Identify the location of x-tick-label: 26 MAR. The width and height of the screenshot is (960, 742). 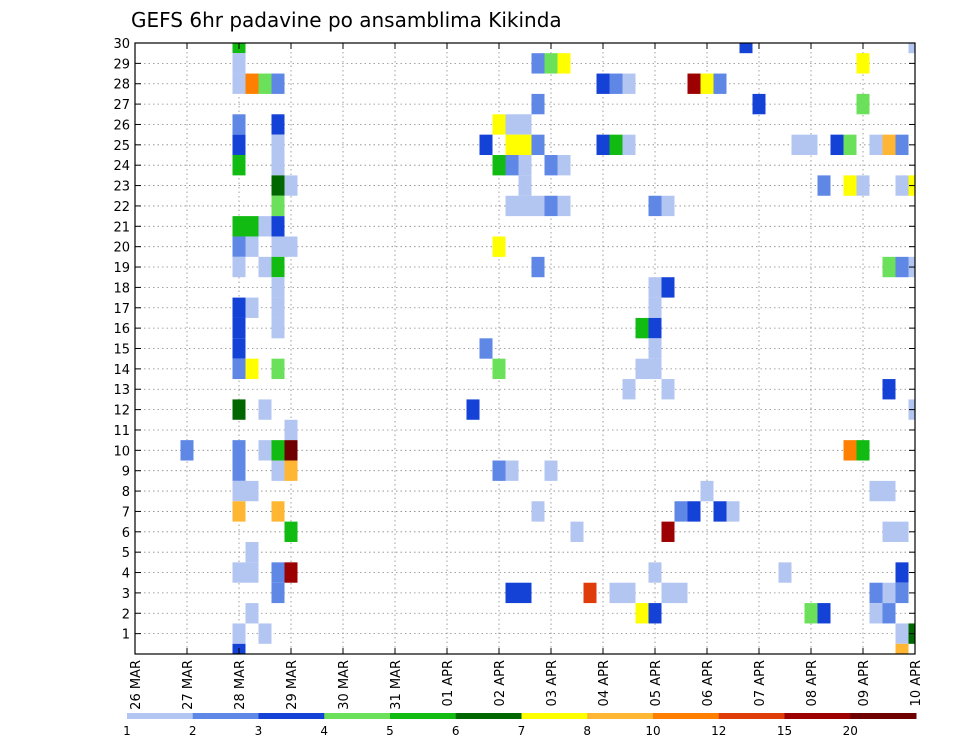
(136, 685).